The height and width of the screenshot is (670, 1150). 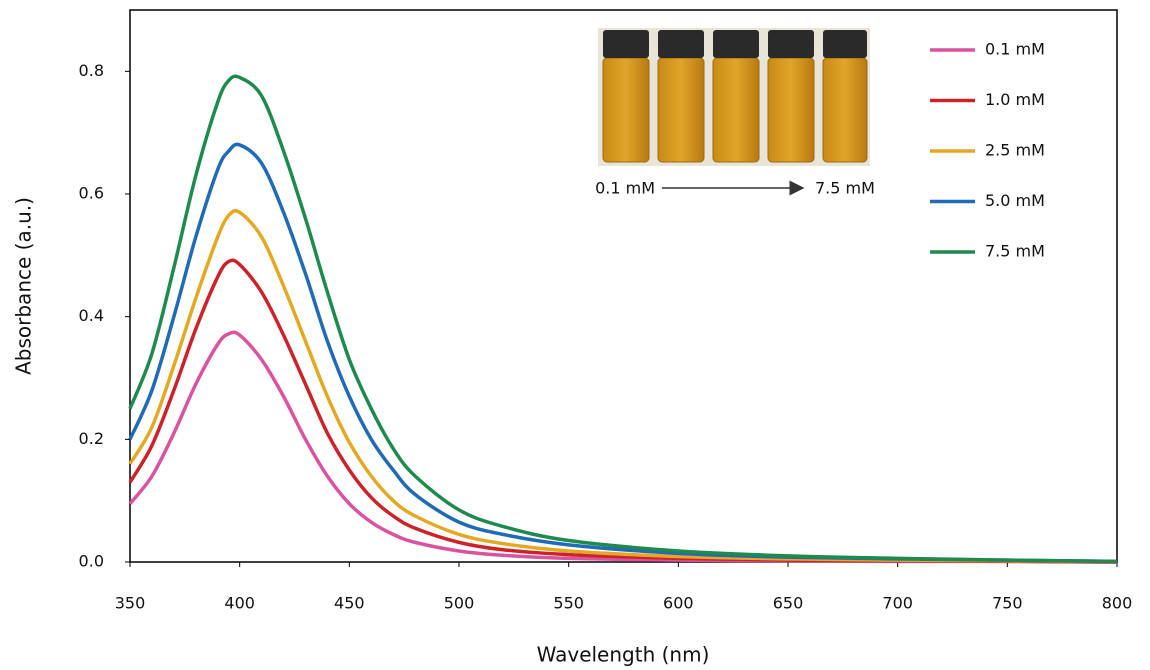 What do you see at coordinates (239, 603) in the screenshot?
I see `x-tick-label: 400` at bounding box center [239, 603].